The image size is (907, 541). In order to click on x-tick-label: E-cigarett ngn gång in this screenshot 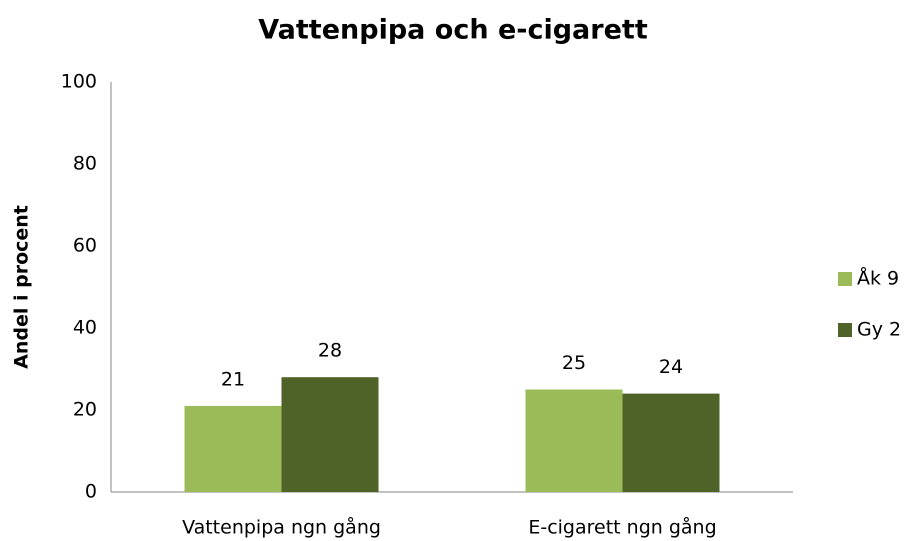, I will do `click(622, 527)`.